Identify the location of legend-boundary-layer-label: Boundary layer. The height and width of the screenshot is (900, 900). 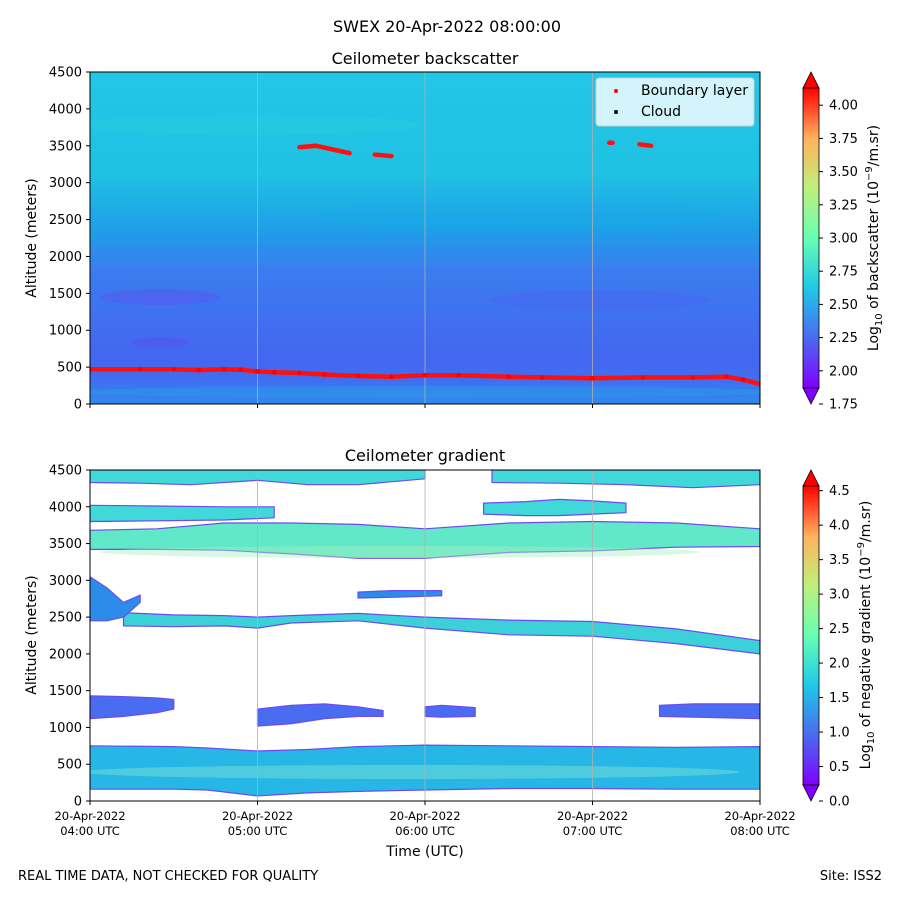
(694, 91).